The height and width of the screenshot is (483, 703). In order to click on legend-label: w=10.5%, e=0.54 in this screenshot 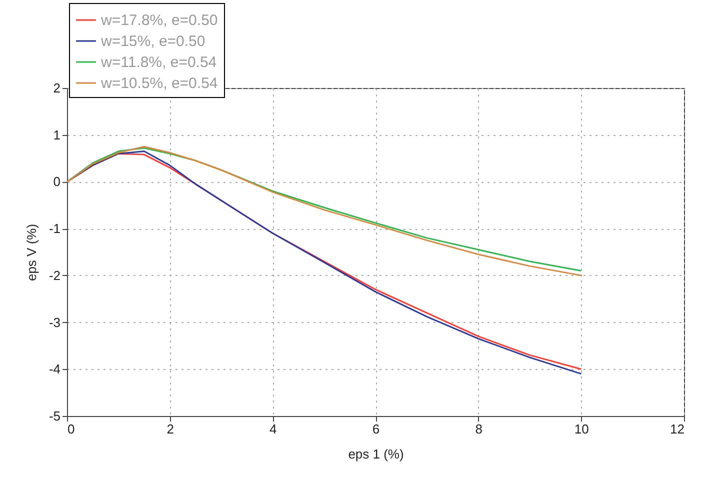, I will do `click(159, 83)`.